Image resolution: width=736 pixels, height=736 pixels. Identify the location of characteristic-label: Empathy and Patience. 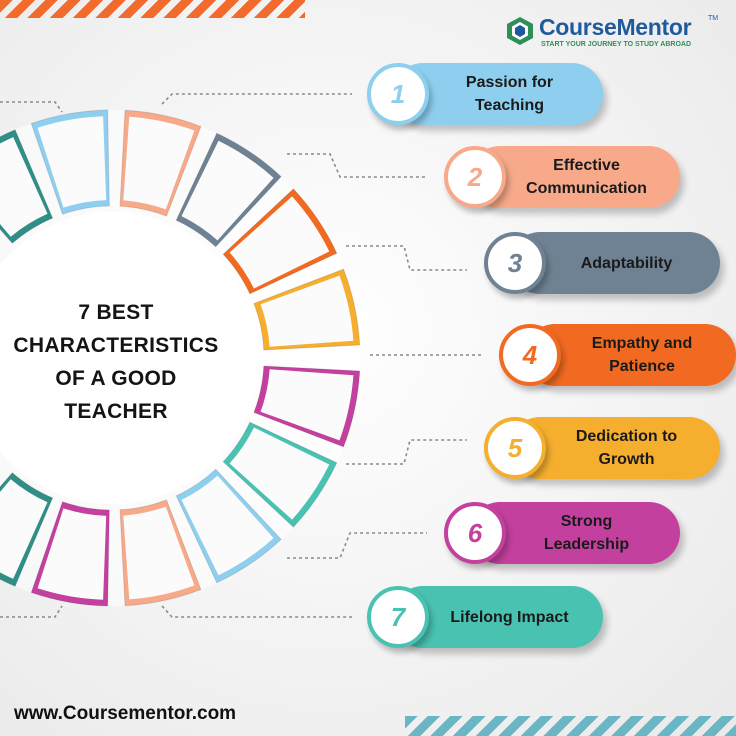
(642, 355).